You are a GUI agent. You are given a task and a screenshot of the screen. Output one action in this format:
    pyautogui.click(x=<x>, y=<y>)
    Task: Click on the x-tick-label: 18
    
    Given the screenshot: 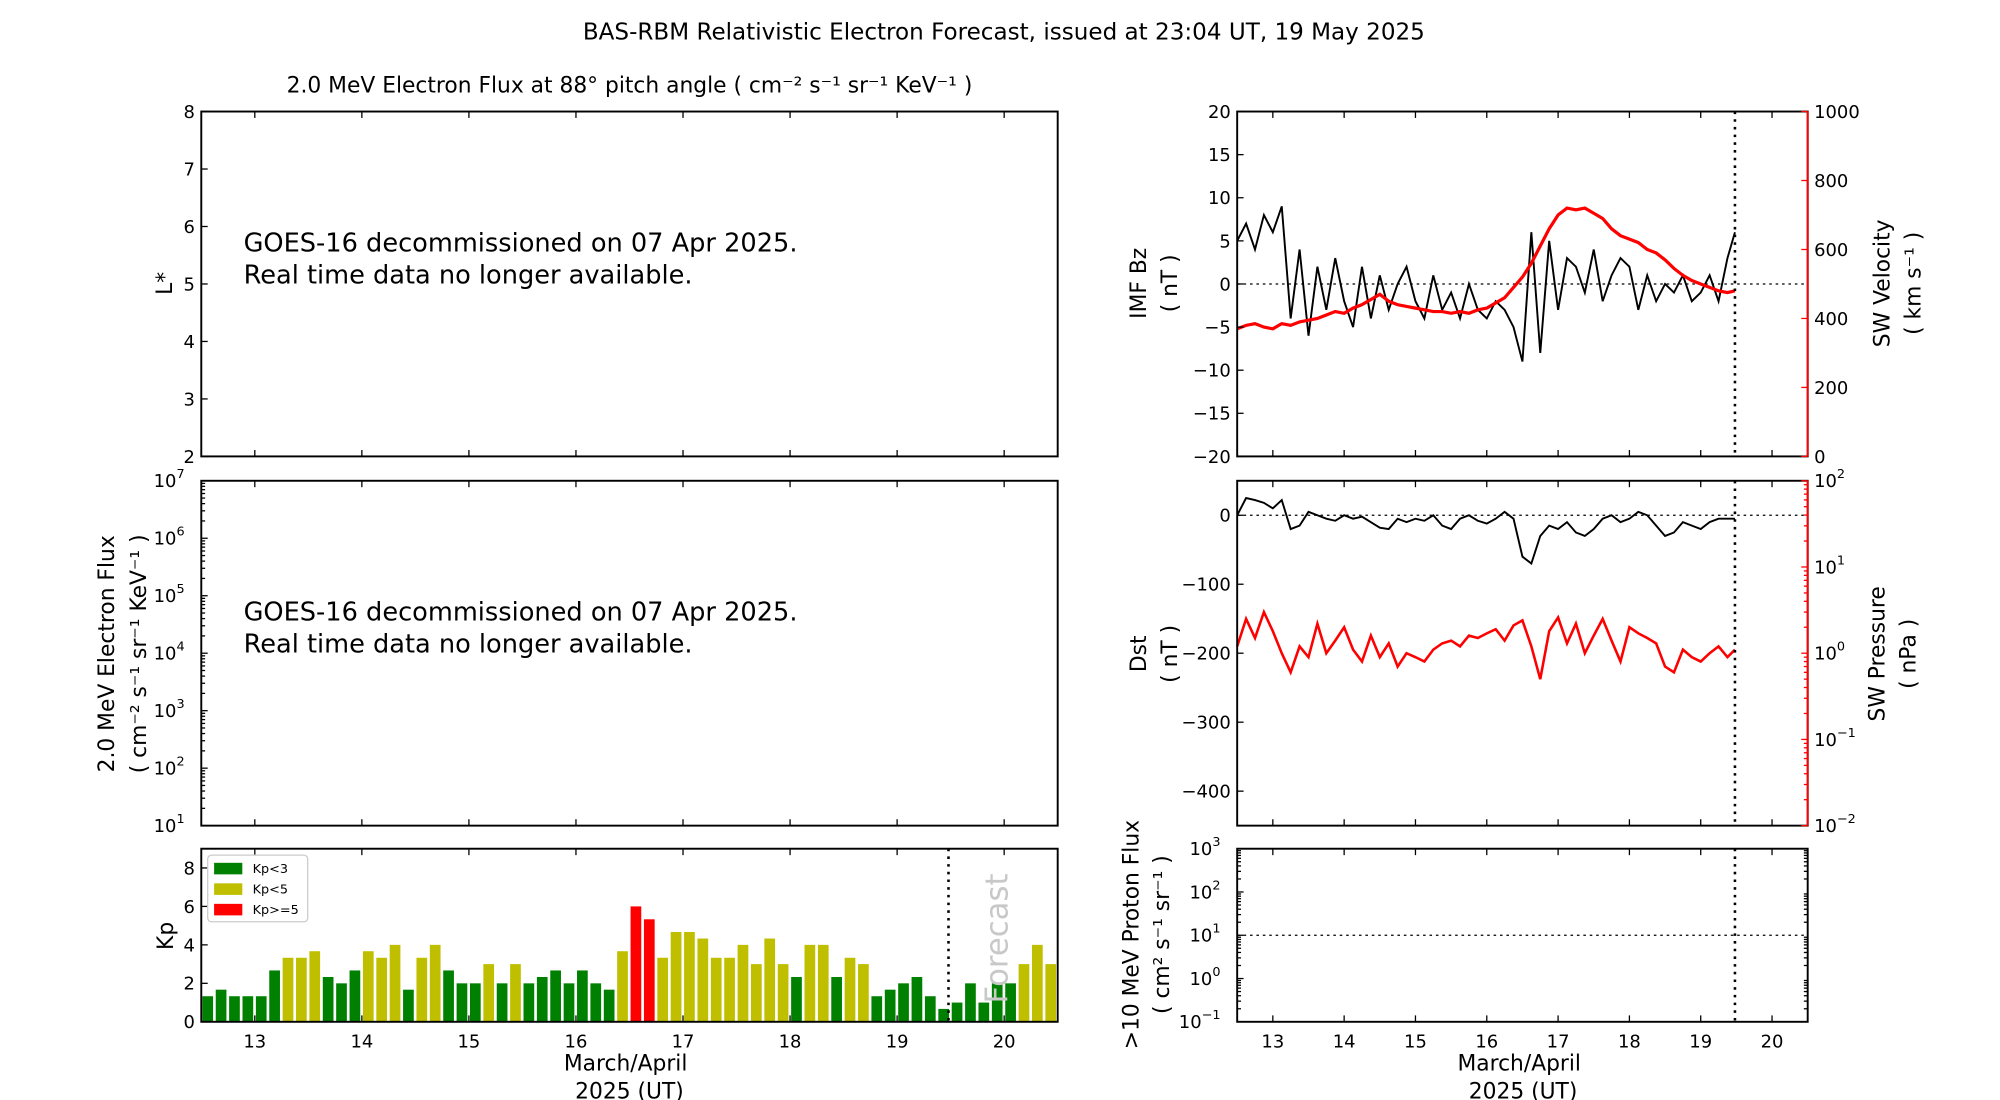 What is the action you would take?
    pyautogui.click(x=1629, y=1041)
    